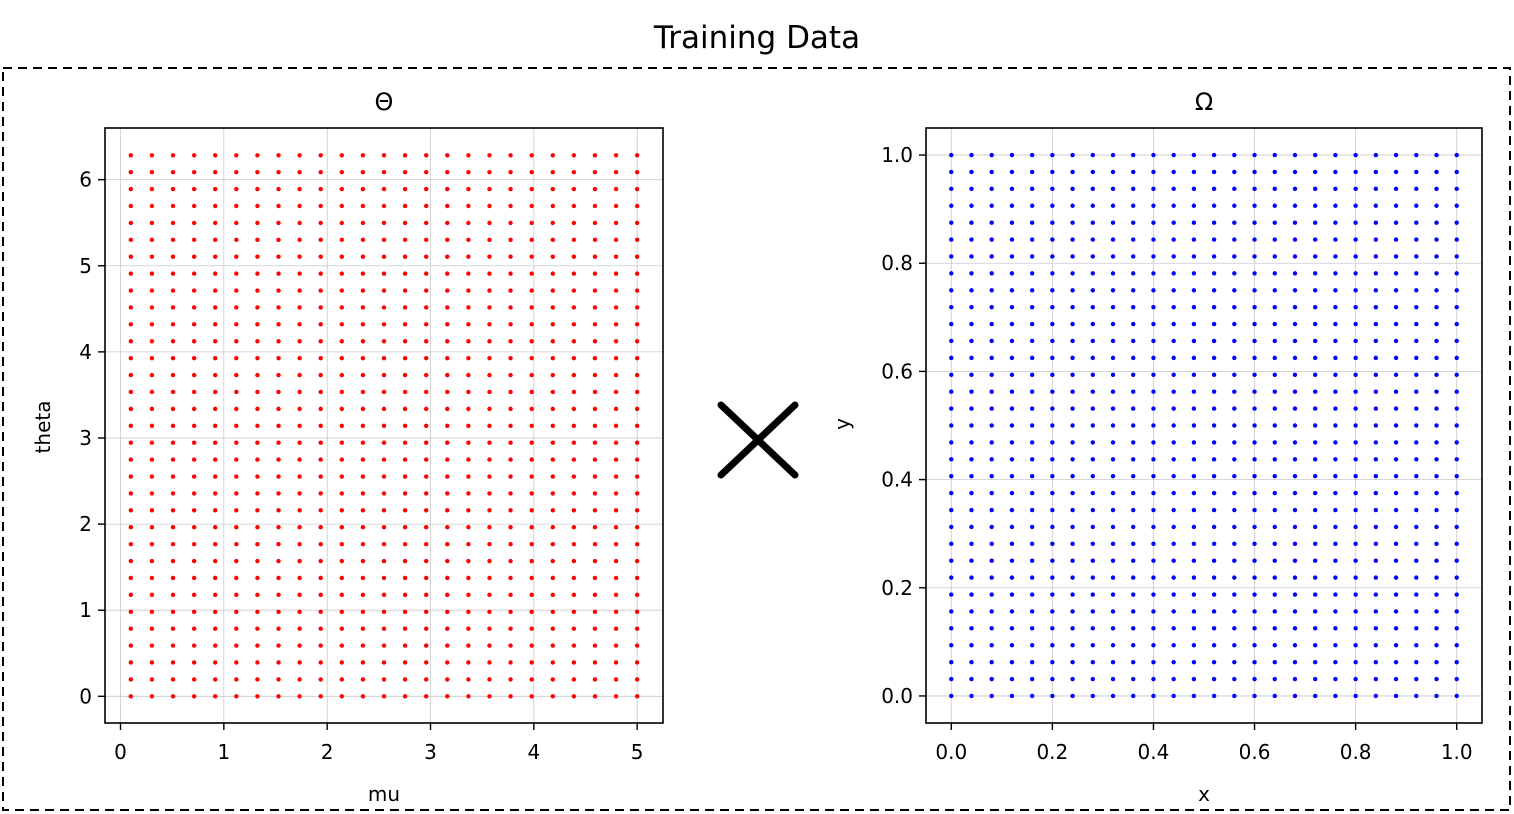  Describe the element at coordinates (842, 424) in the screenshot. I see `y-axis-label: y` at that location.